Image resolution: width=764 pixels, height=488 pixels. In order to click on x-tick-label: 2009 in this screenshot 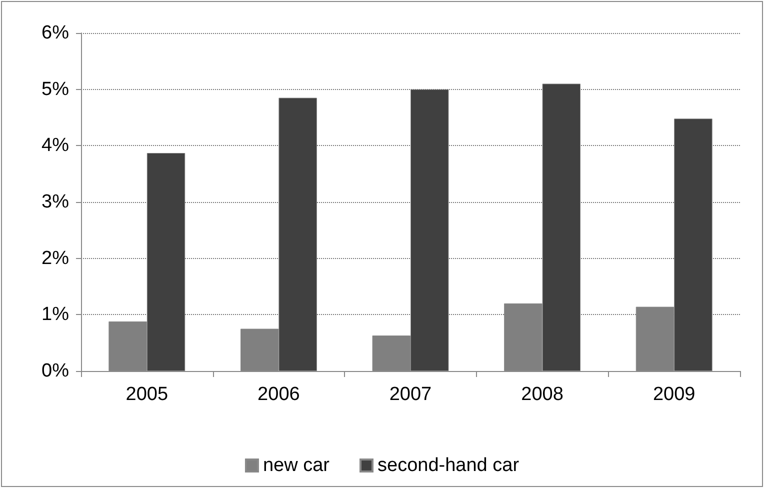, I will do `click(674, 394)`.